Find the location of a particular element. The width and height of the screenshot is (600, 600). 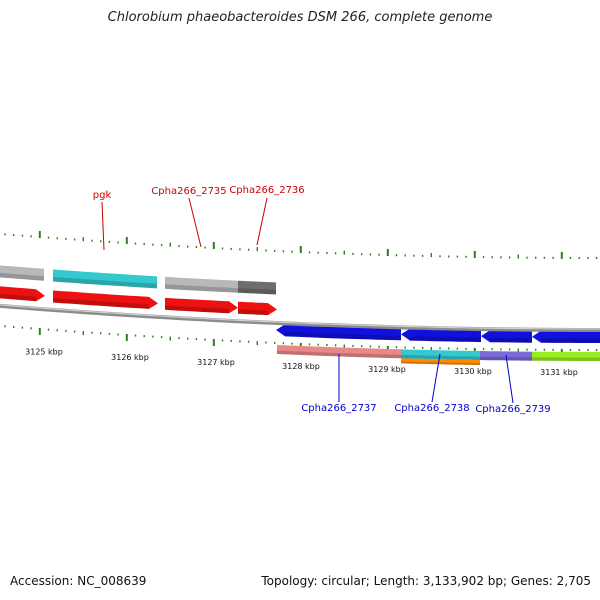

gene-label: Cpha266_2735 is located at coordinates (188, 191).